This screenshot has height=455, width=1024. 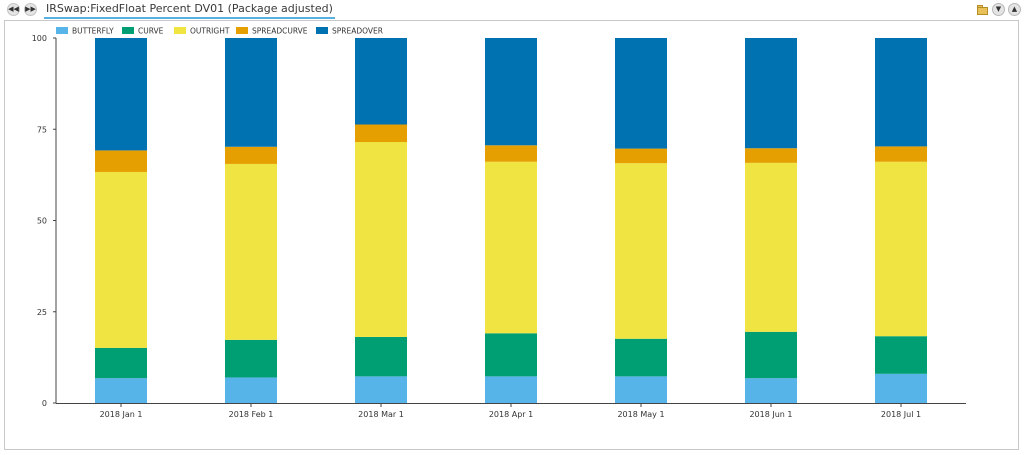 What do you see at coordinates (901, 414) in the screenshot?
I see `x-tick-label: 2018 Jul 1` at bounding box center [901, 414].